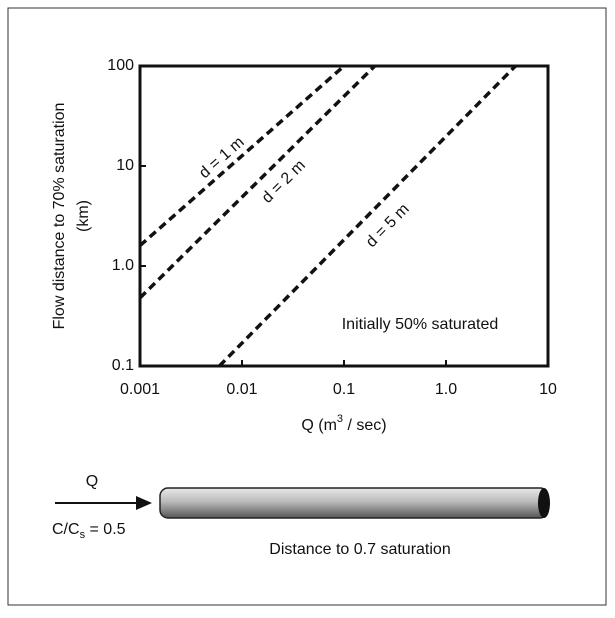 The height and width of the screenshot is (618, 615). Describe the element at coordinates (140, 389) in the screenshot. I see `x-tick-label: 0.001` at that location.